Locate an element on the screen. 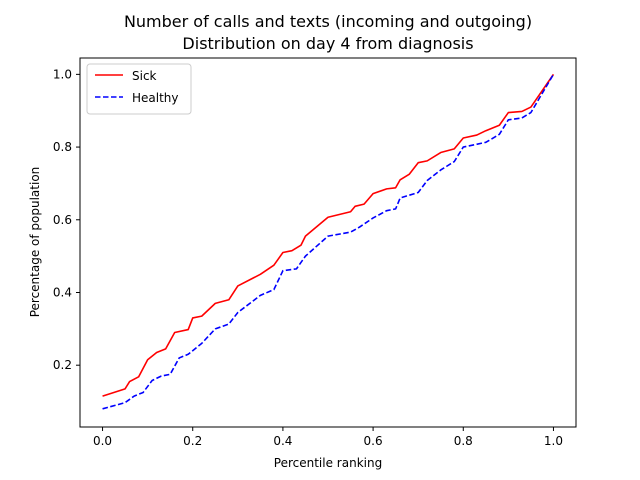 The image size is (640, 480). chart-title-line-2: Distribution on day 4 from diagnosis is located at coordinates (327, 43).